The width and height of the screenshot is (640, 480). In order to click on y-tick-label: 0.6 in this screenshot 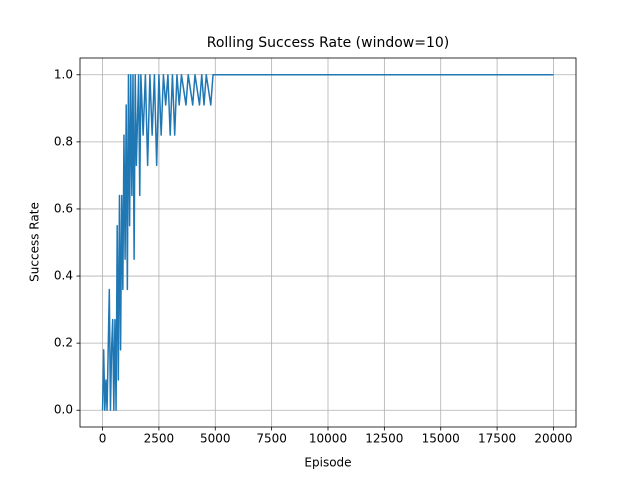, I will do `click(63, 208)`.